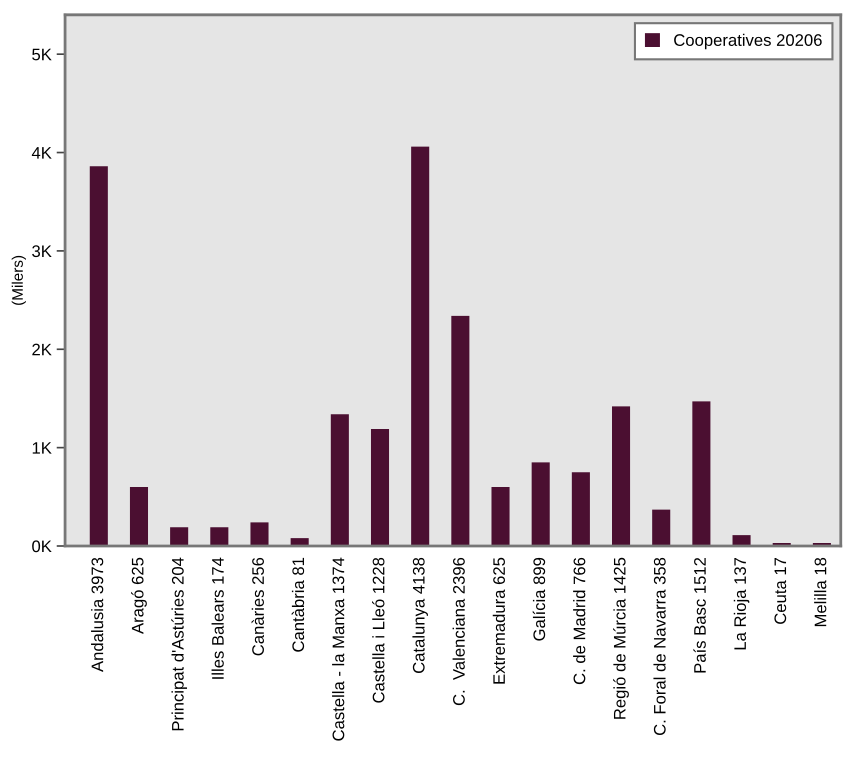 This screenshot has width=845, height=780. Describe the element at coordinates (42, 153) in the screenshot. I see `y-tick-label: 4K` at that location.